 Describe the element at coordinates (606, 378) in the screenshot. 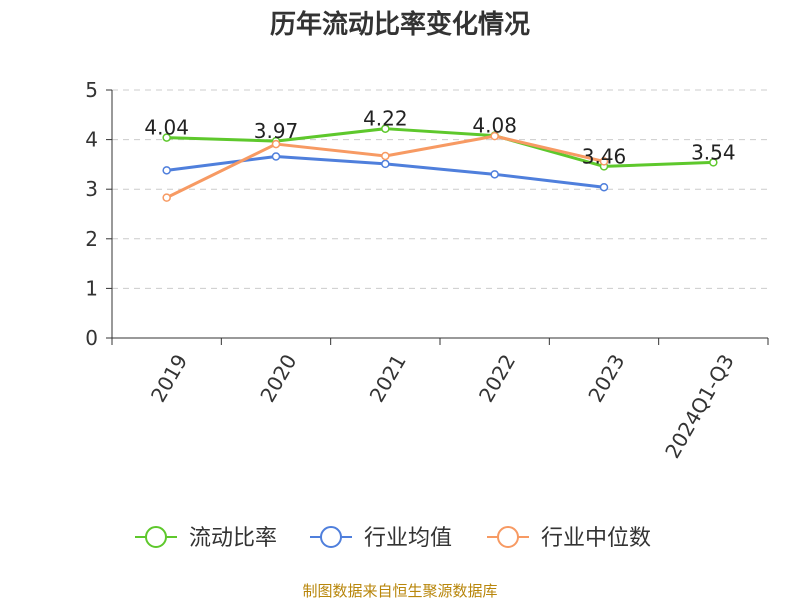

I see `x-tick-label: 2023` at that location.